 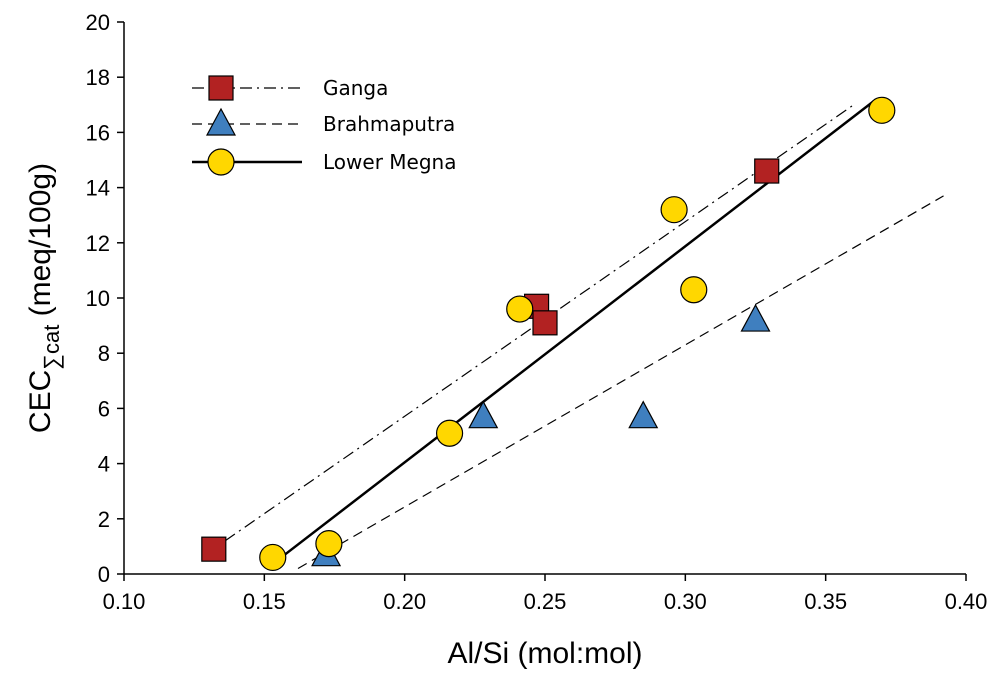 I want to click on legend: Ganga Brahmaputra Lower Megna, so click(x=324, y=125).